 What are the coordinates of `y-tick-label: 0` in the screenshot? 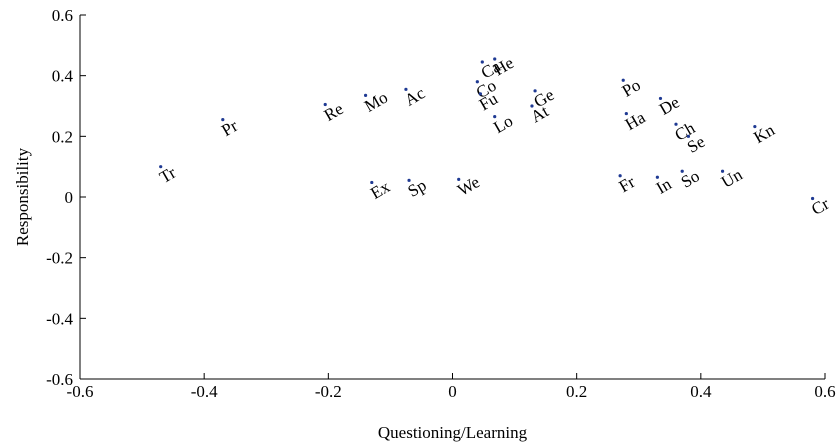 It's located at (69, 197).